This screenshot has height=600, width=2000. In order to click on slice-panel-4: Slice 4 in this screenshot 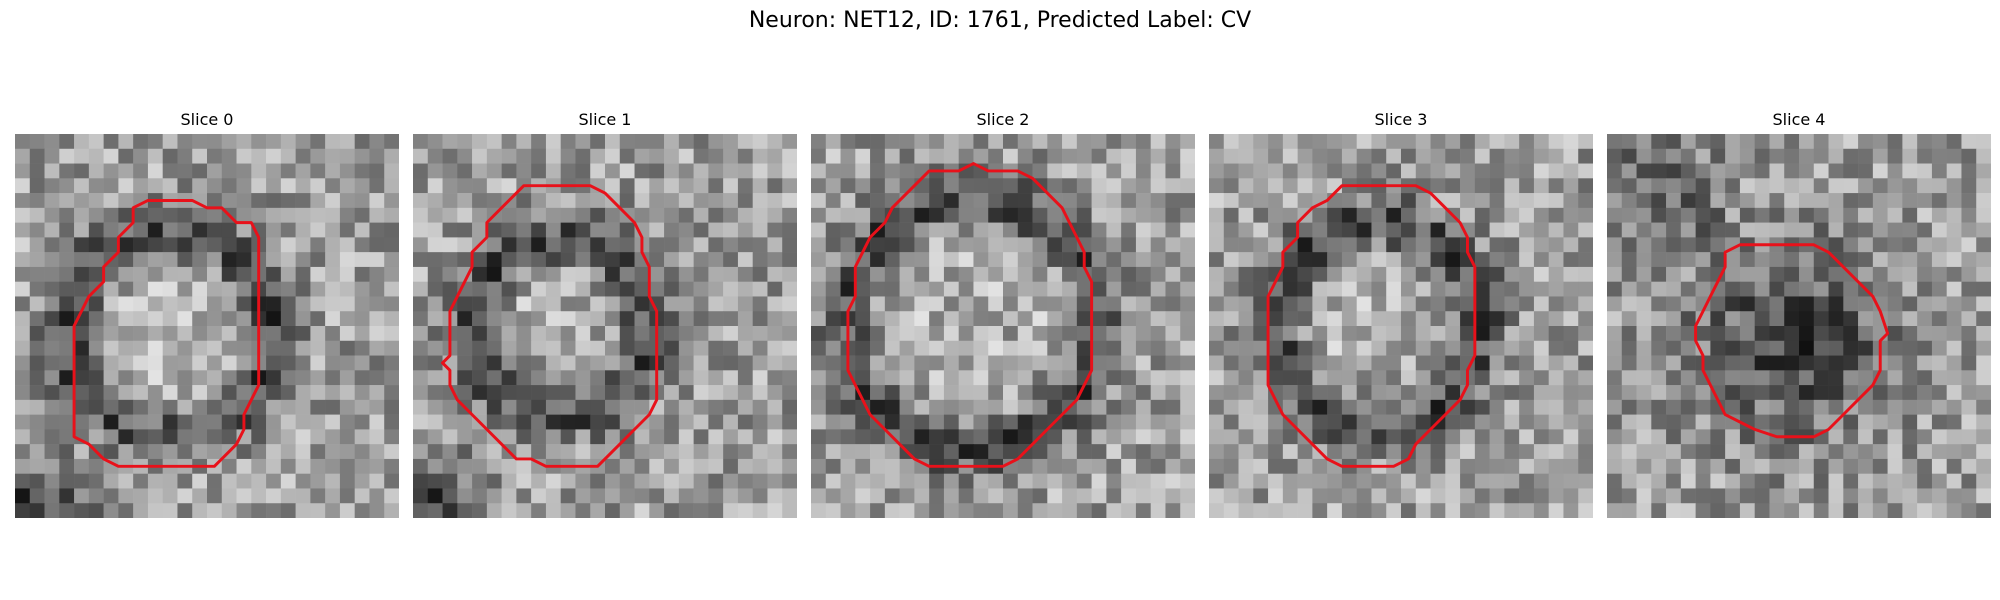, I will do `click(1799, 314)`.